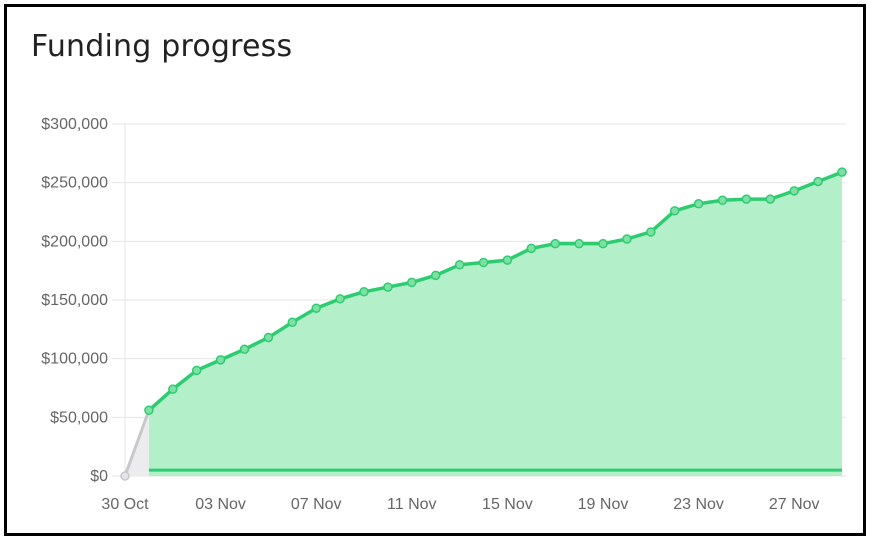 This screenshot has width=872, height=540. I want to click on y-tick-label: $150,000, so click(74, 300).